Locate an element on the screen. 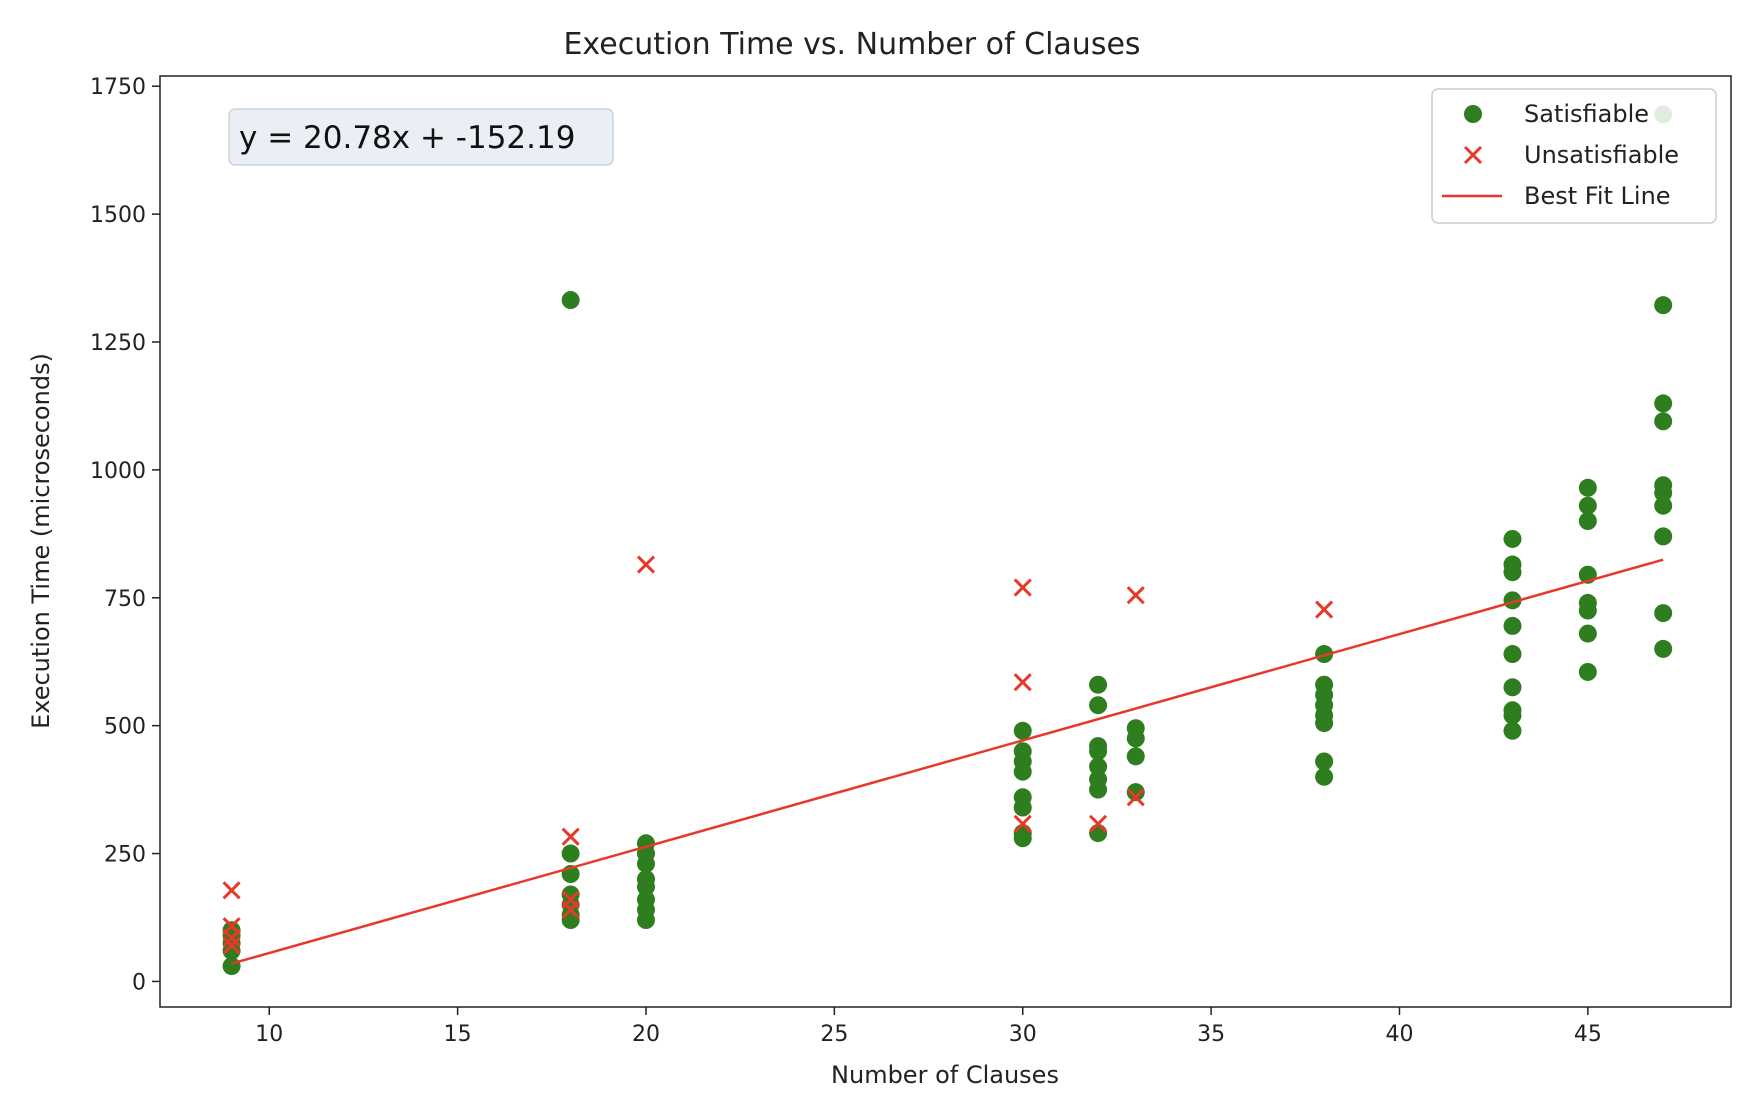 This screenshot has height=1100, width=1754. y-tick-label: 1500 is located at coordinates (118, 215).